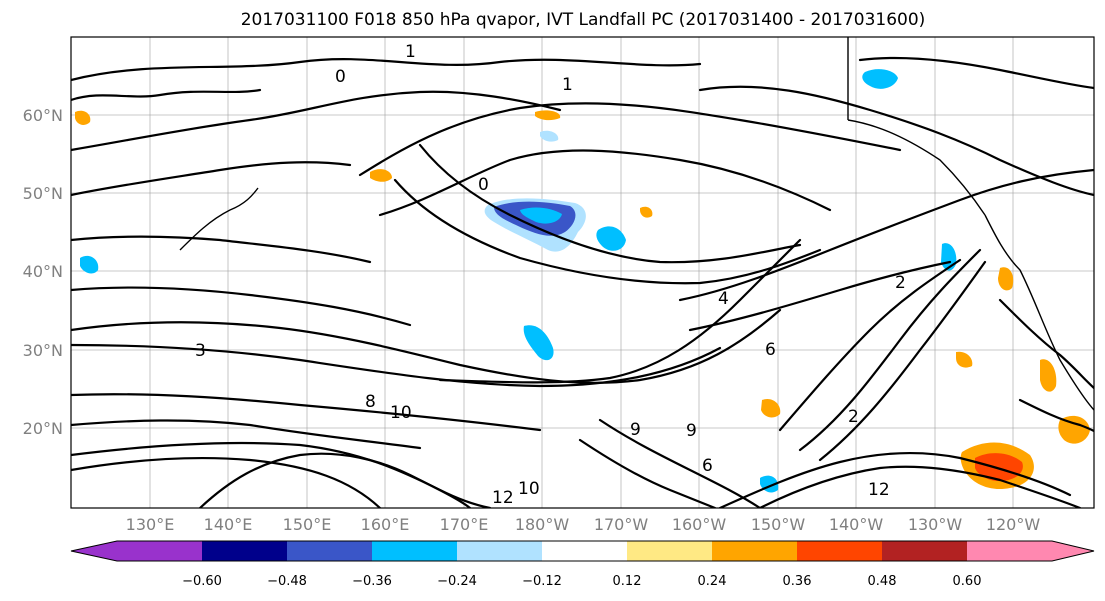 The width and height of the screenshot is (1105, 601). What do you see at coordinates (43, 350) in the screenshot?
I see `lat-label-30n: 30°N` at bounding box center [43, 350].